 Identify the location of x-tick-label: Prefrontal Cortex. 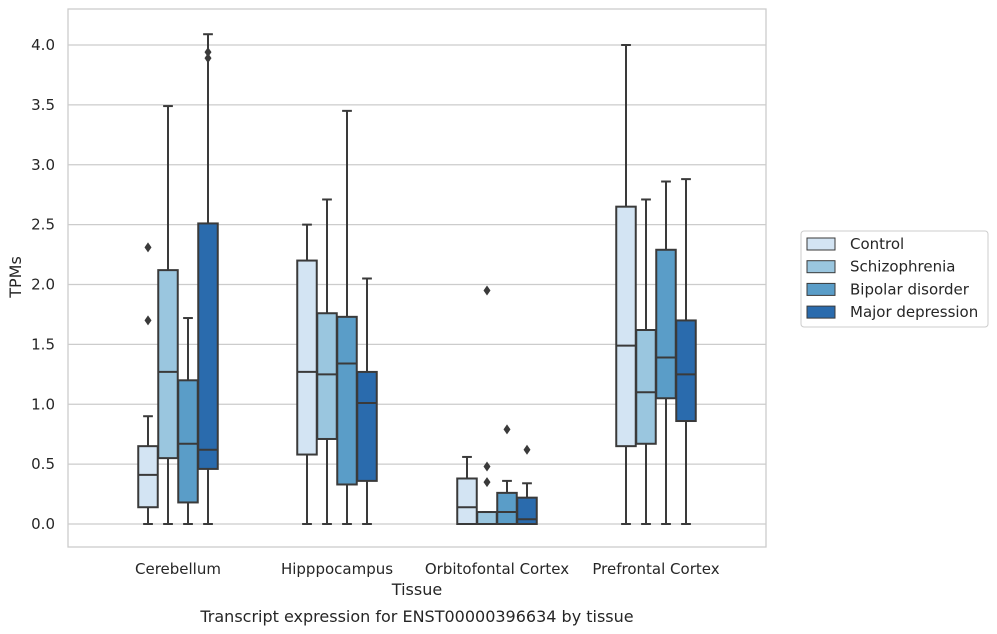
(655, 569).